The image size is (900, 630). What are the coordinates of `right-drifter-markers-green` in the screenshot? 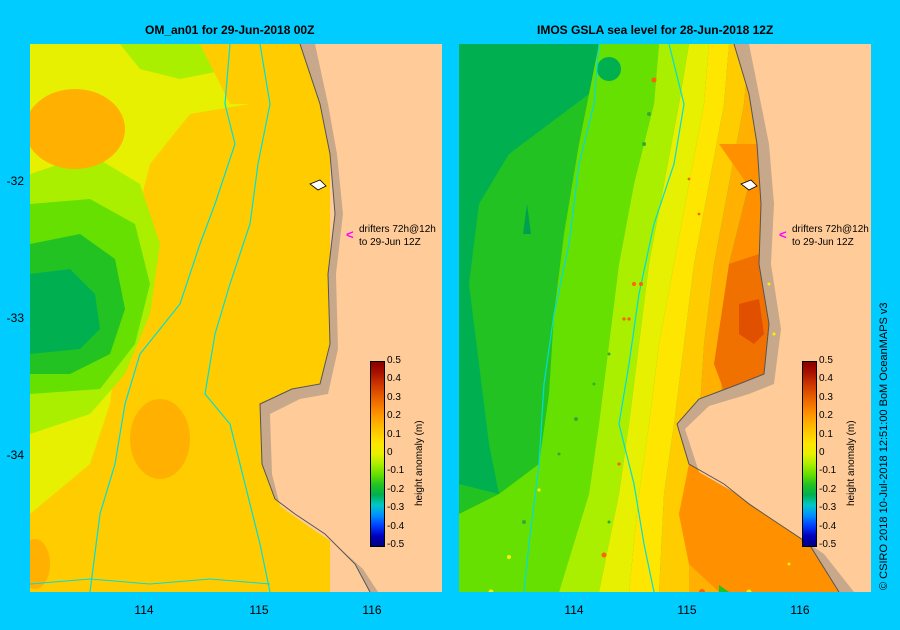 It's located at (586, 318).